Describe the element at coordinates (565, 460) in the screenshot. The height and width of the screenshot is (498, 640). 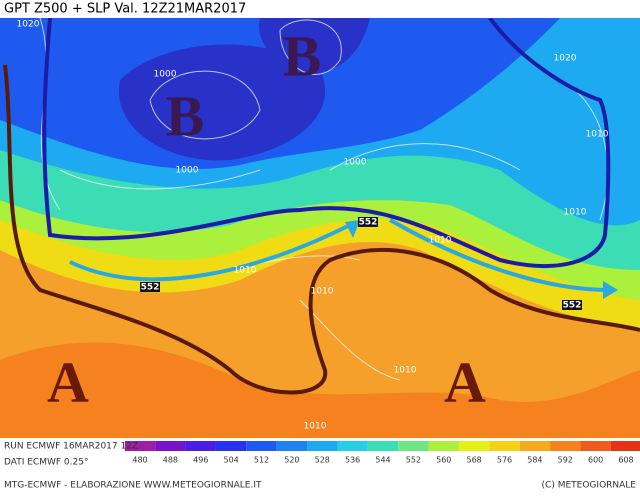
I see `colorbar-label: 592` at that location.